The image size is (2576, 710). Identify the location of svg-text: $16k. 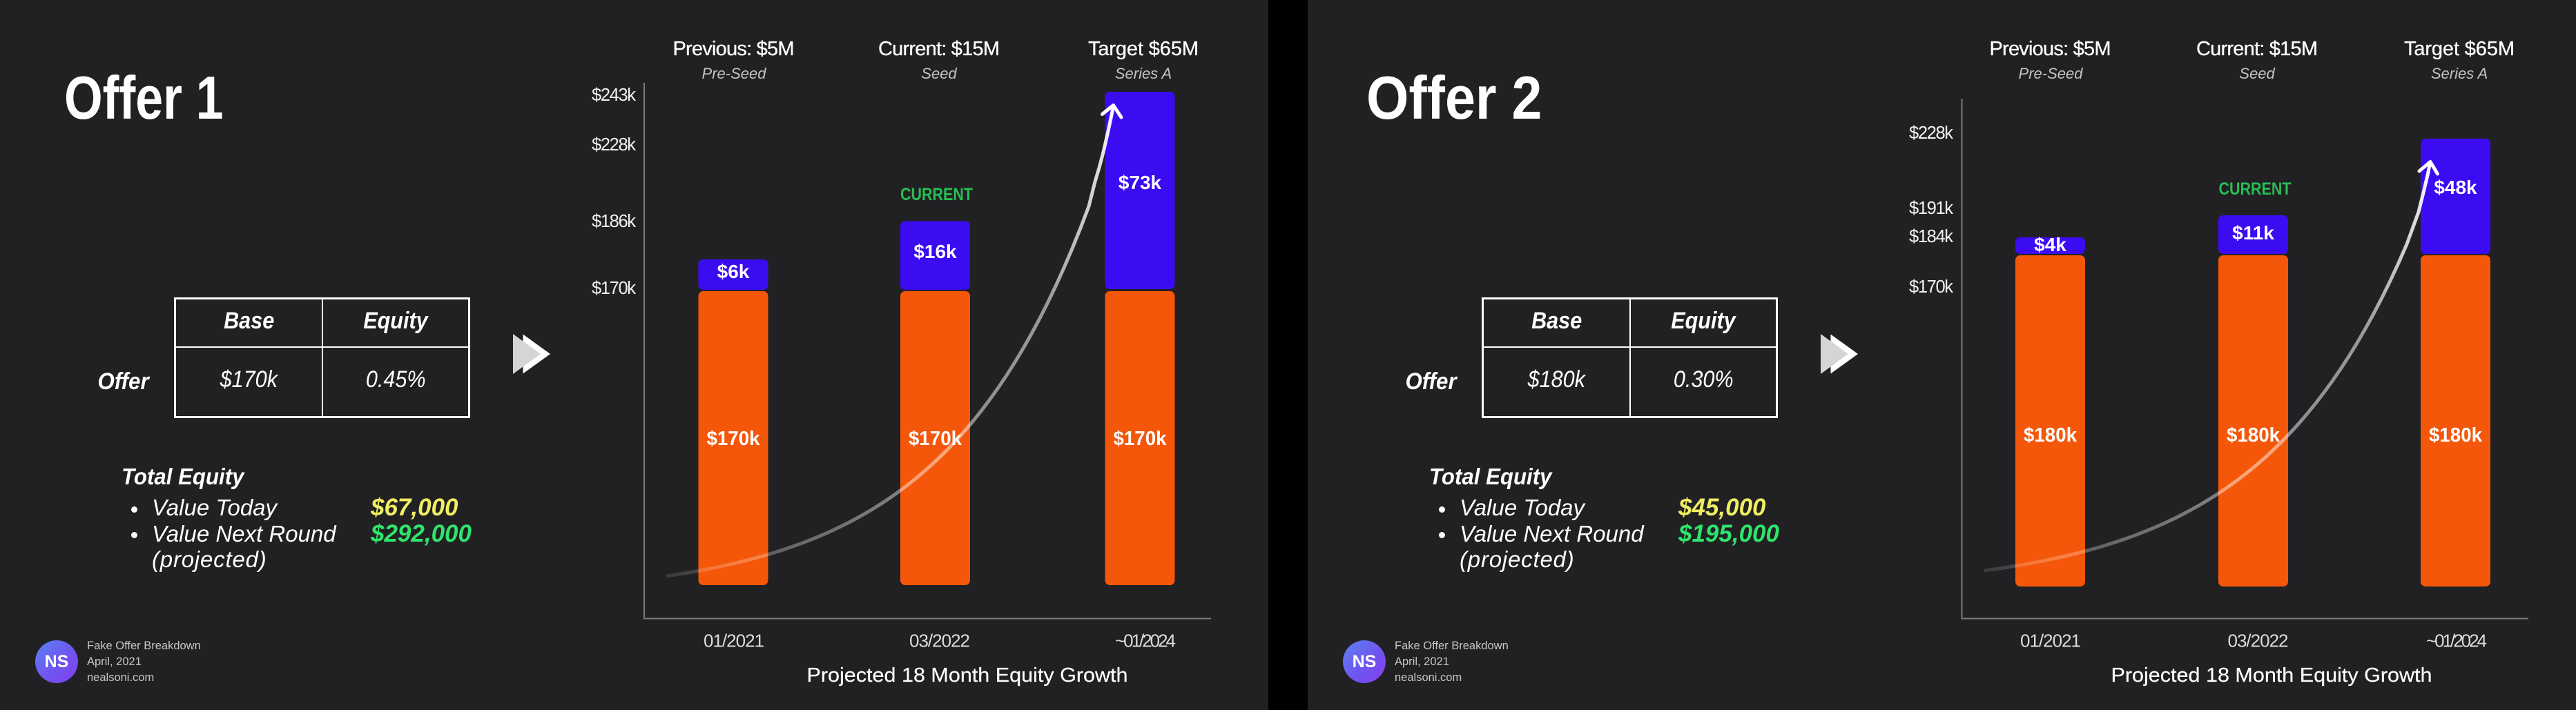
(935, 252).